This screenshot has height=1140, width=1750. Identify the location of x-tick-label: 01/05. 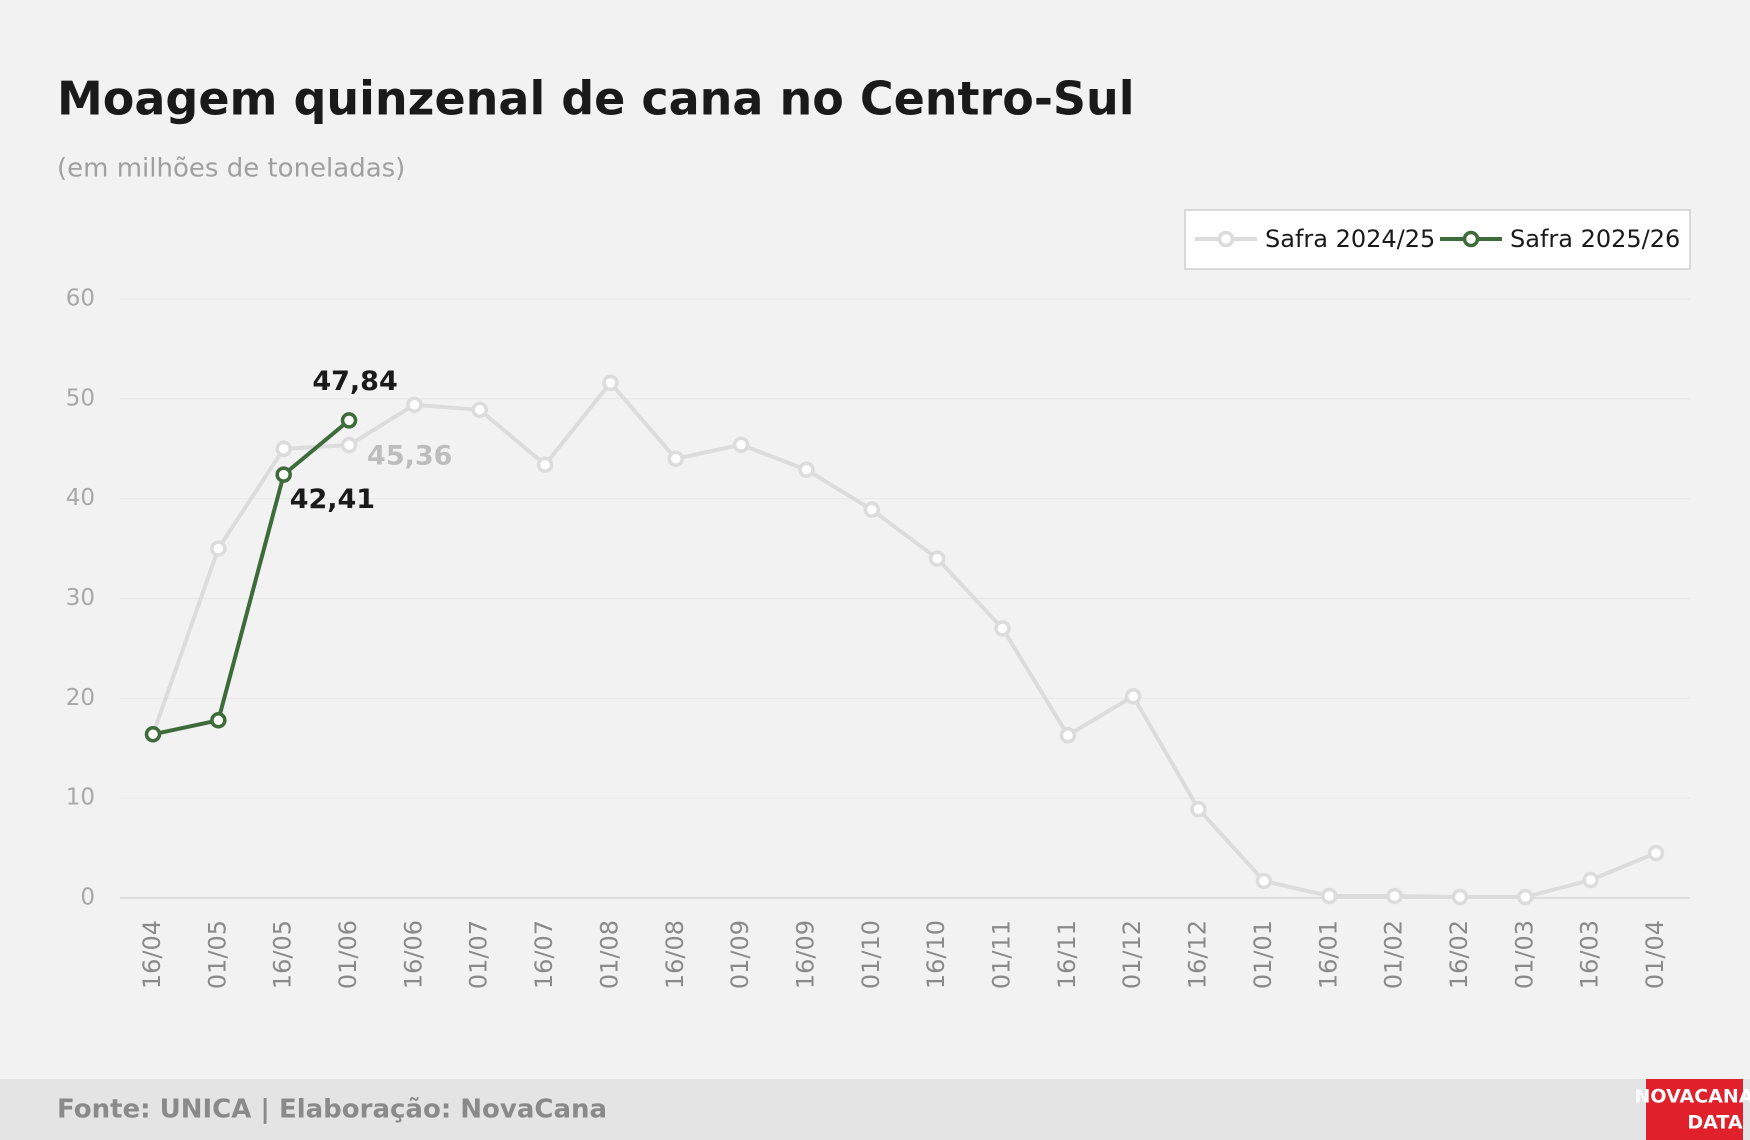
(217, 954).